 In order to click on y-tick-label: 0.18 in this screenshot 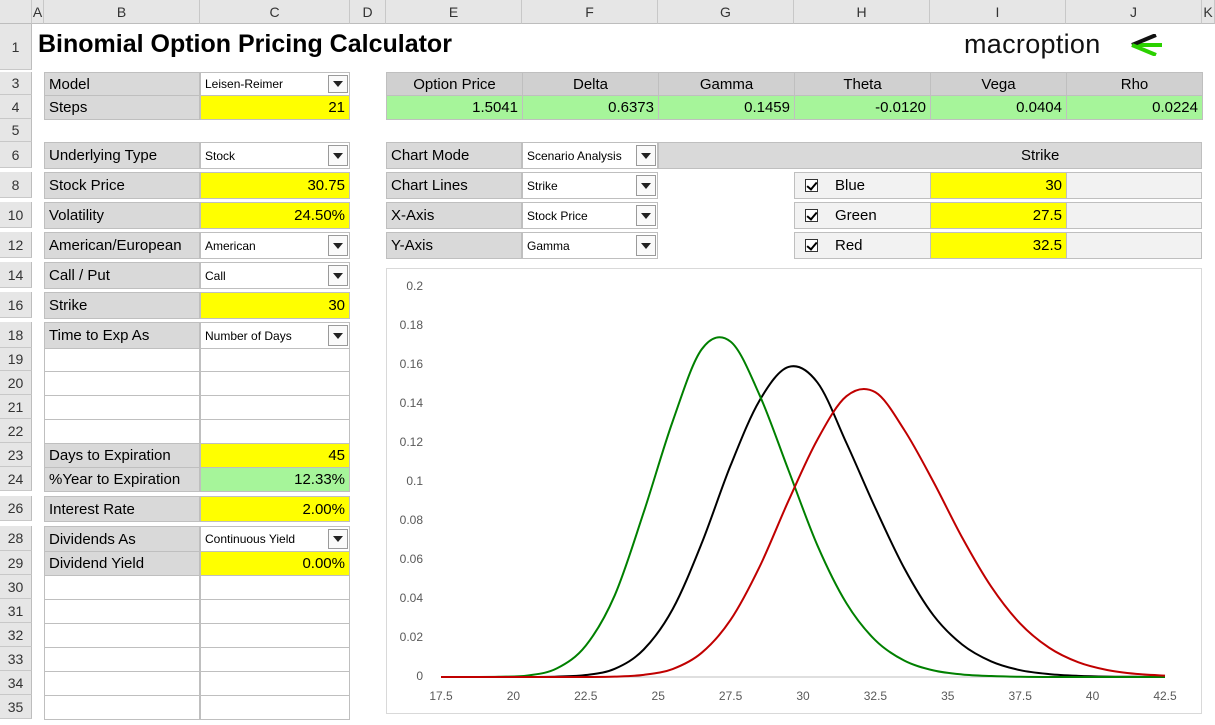, I will do `click(412, 325)`.